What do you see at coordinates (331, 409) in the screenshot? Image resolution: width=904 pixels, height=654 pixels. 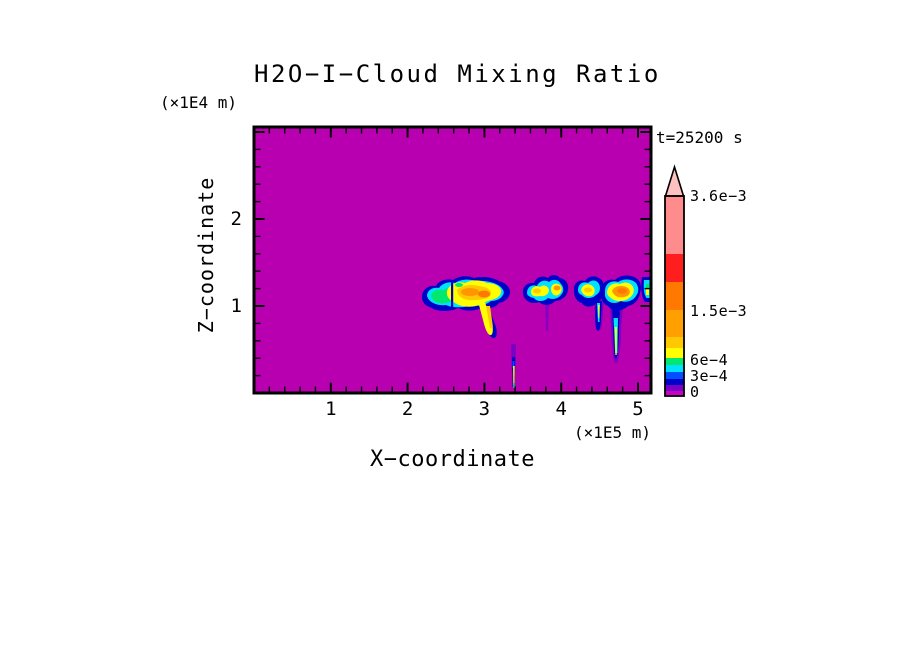 I see `x-tick-label: 1` at bounding box center [331, 409].